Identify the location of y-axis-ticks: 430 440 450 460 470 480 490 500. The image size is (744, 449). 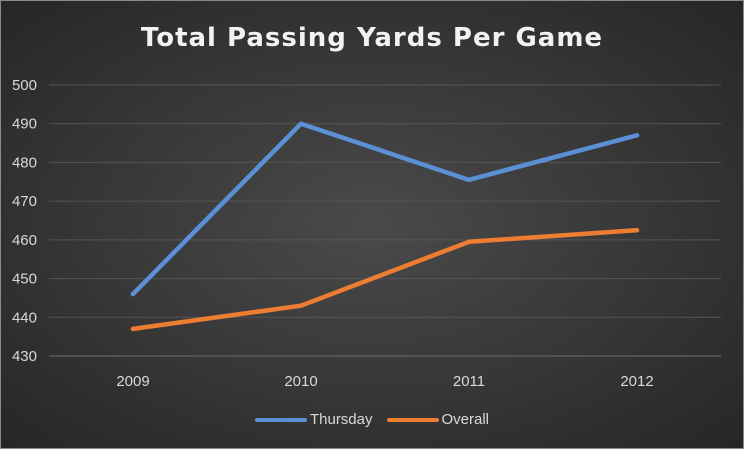
(24, 221).